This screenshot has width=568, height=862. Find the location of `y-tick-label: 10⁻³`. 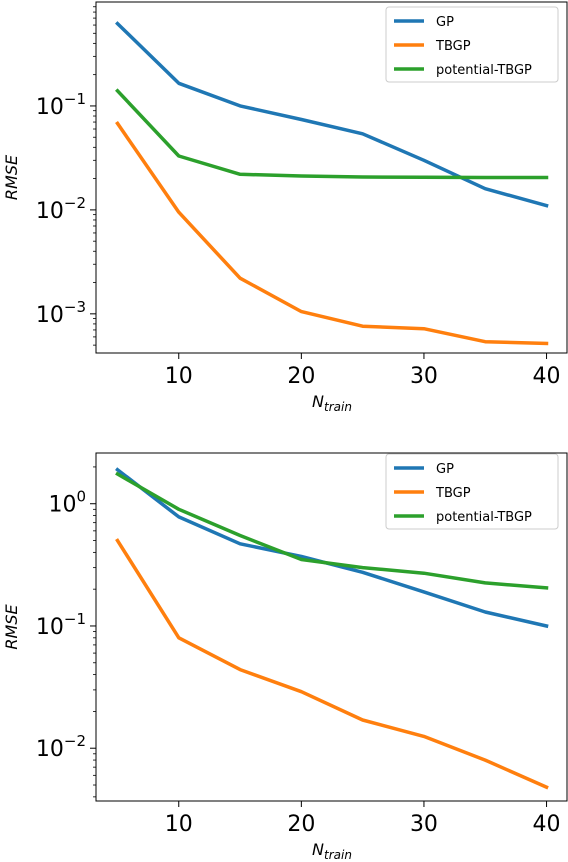

y-tick-label: 10⁻³ is located at coordinates (61, 313).